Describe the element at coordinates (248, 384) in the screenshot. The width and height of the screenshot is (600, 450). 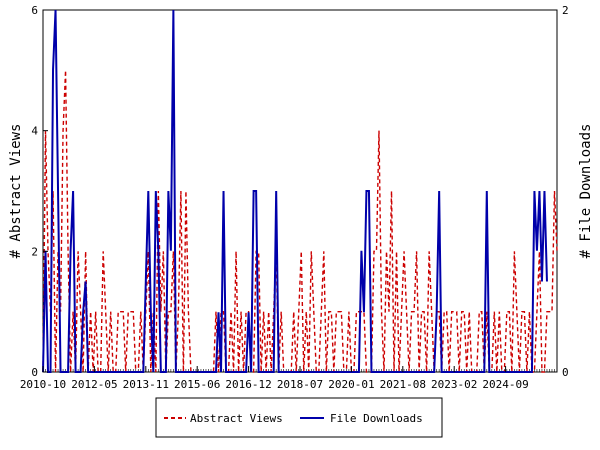
I see `x-tick-label: 2016-12` at that location.